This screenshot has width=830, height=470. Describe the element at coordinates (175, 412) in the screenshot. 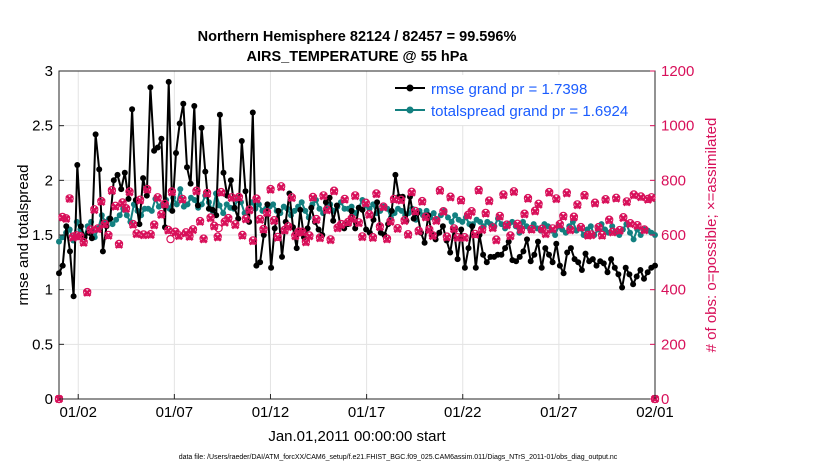

I see `x-tick-label: 01/07` at that location.